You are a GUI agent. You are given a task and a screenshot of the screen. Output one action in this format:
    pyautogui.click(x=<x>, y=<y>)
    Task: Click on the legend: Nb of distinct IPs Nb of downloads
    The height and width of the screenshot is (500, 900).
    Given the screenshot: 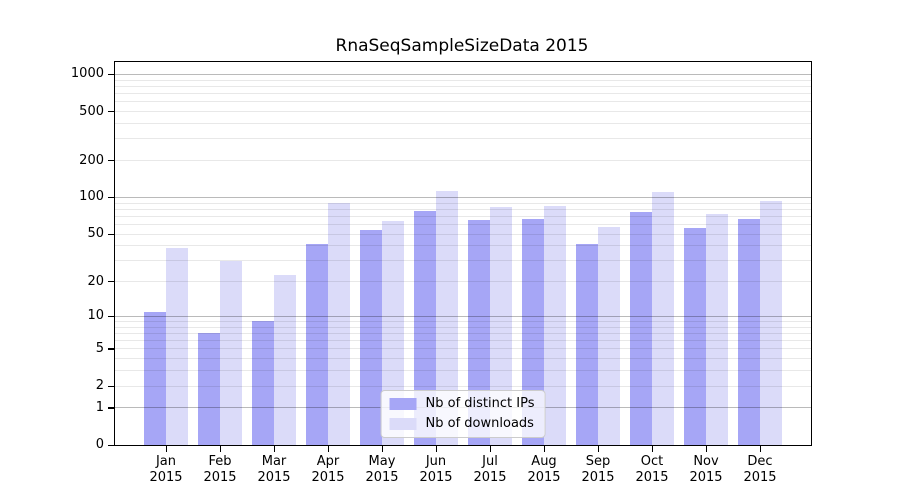 What is the action you would take?
    pyautogui.click(x=463, y=414)
    